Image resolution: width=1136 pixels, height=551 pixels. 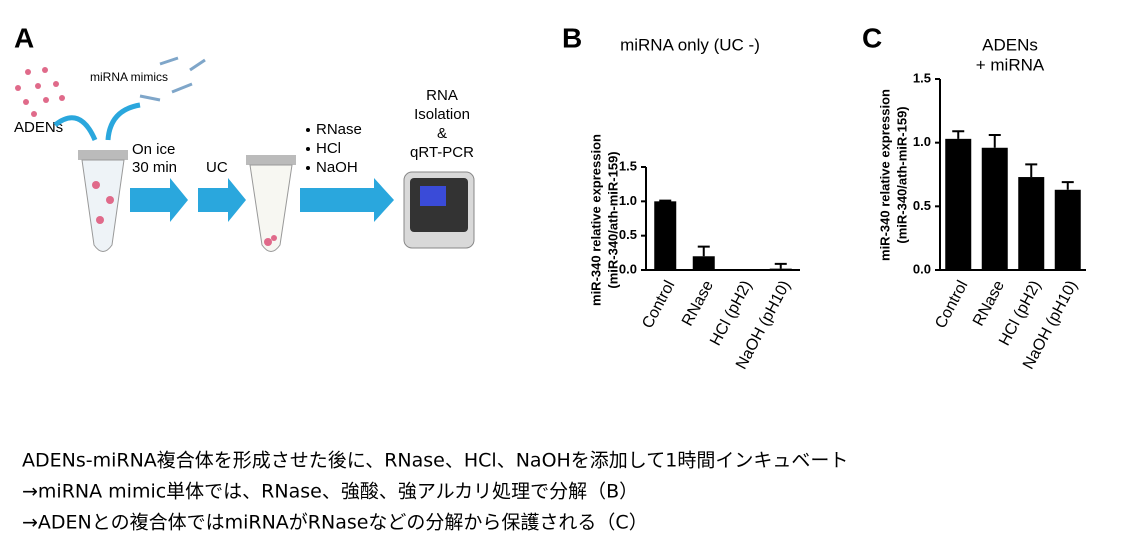 What do you see at coordinates (38, 127) in the screenshot?
I see `label: ADENs` at bounding box center [38, 127].